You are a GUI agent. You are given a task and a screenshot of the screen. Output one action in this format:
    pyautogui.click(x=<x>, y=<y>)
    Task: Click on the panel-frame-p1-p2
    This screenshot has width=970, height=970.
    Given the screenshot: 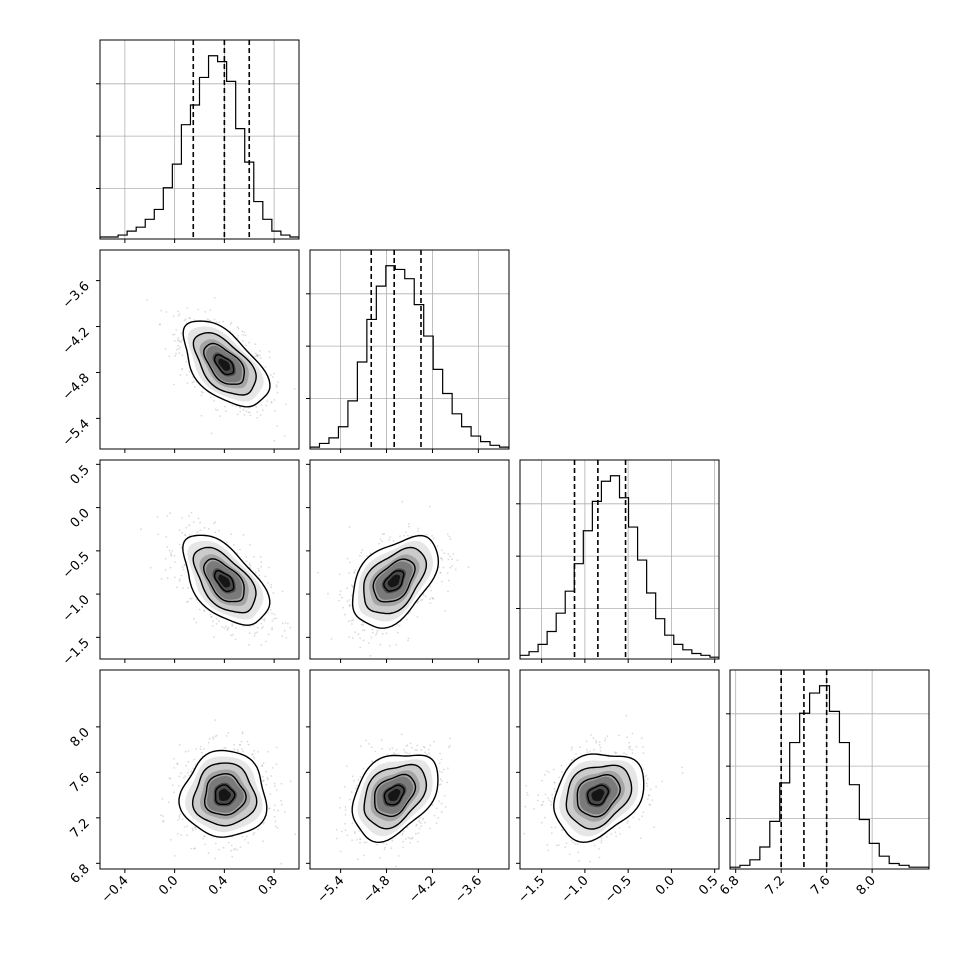 What is the action you would take?
    pyautogui.click(x=409, y=559)
    